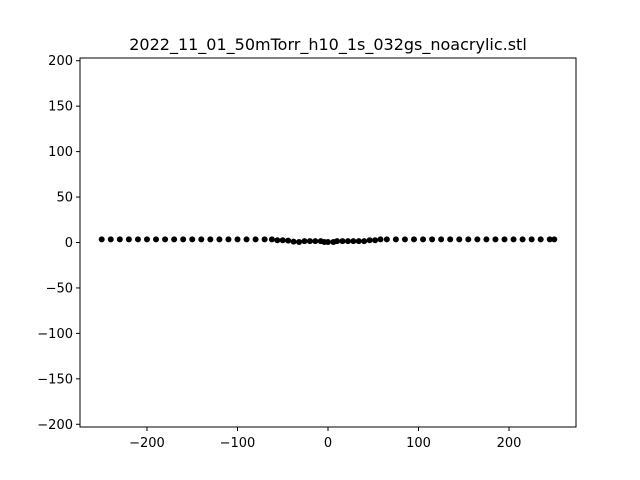 The height and width of the screenshot is (480, 640). What do you see at coordinates (58, 243) in the screenshot?
I see `y-axis-ticks: 200 150 100 50 0 −50 −100 −150 −200` at bounding box center [58, 243].